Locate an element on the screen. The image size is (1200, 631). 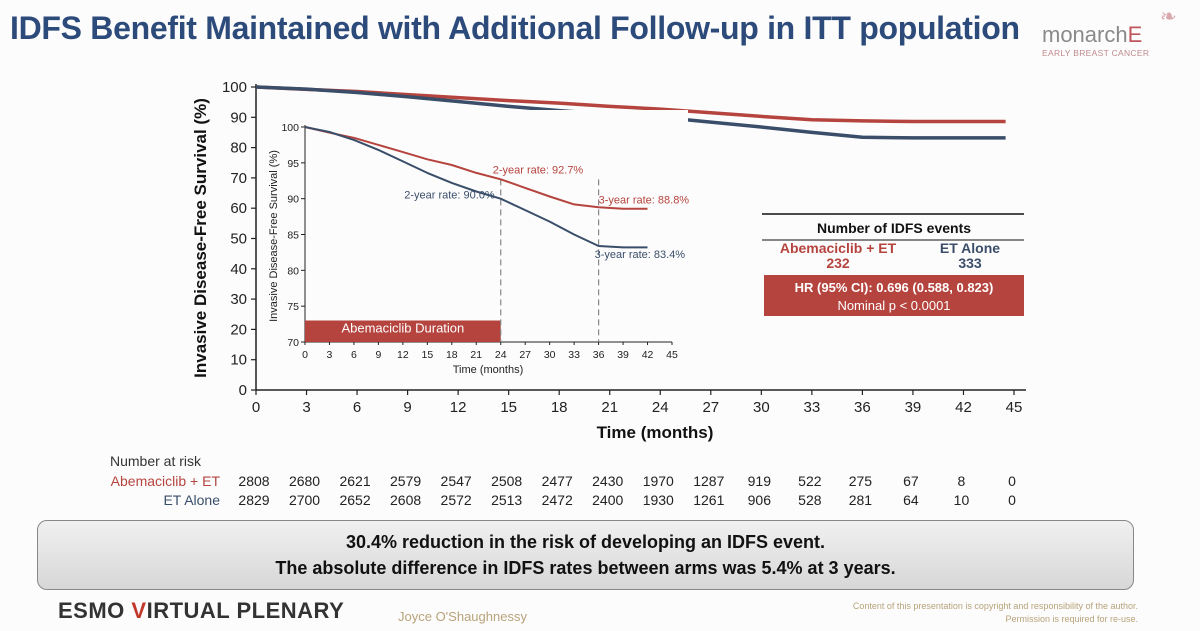
risk-value: 2547 is located at coordinates (456, 481).